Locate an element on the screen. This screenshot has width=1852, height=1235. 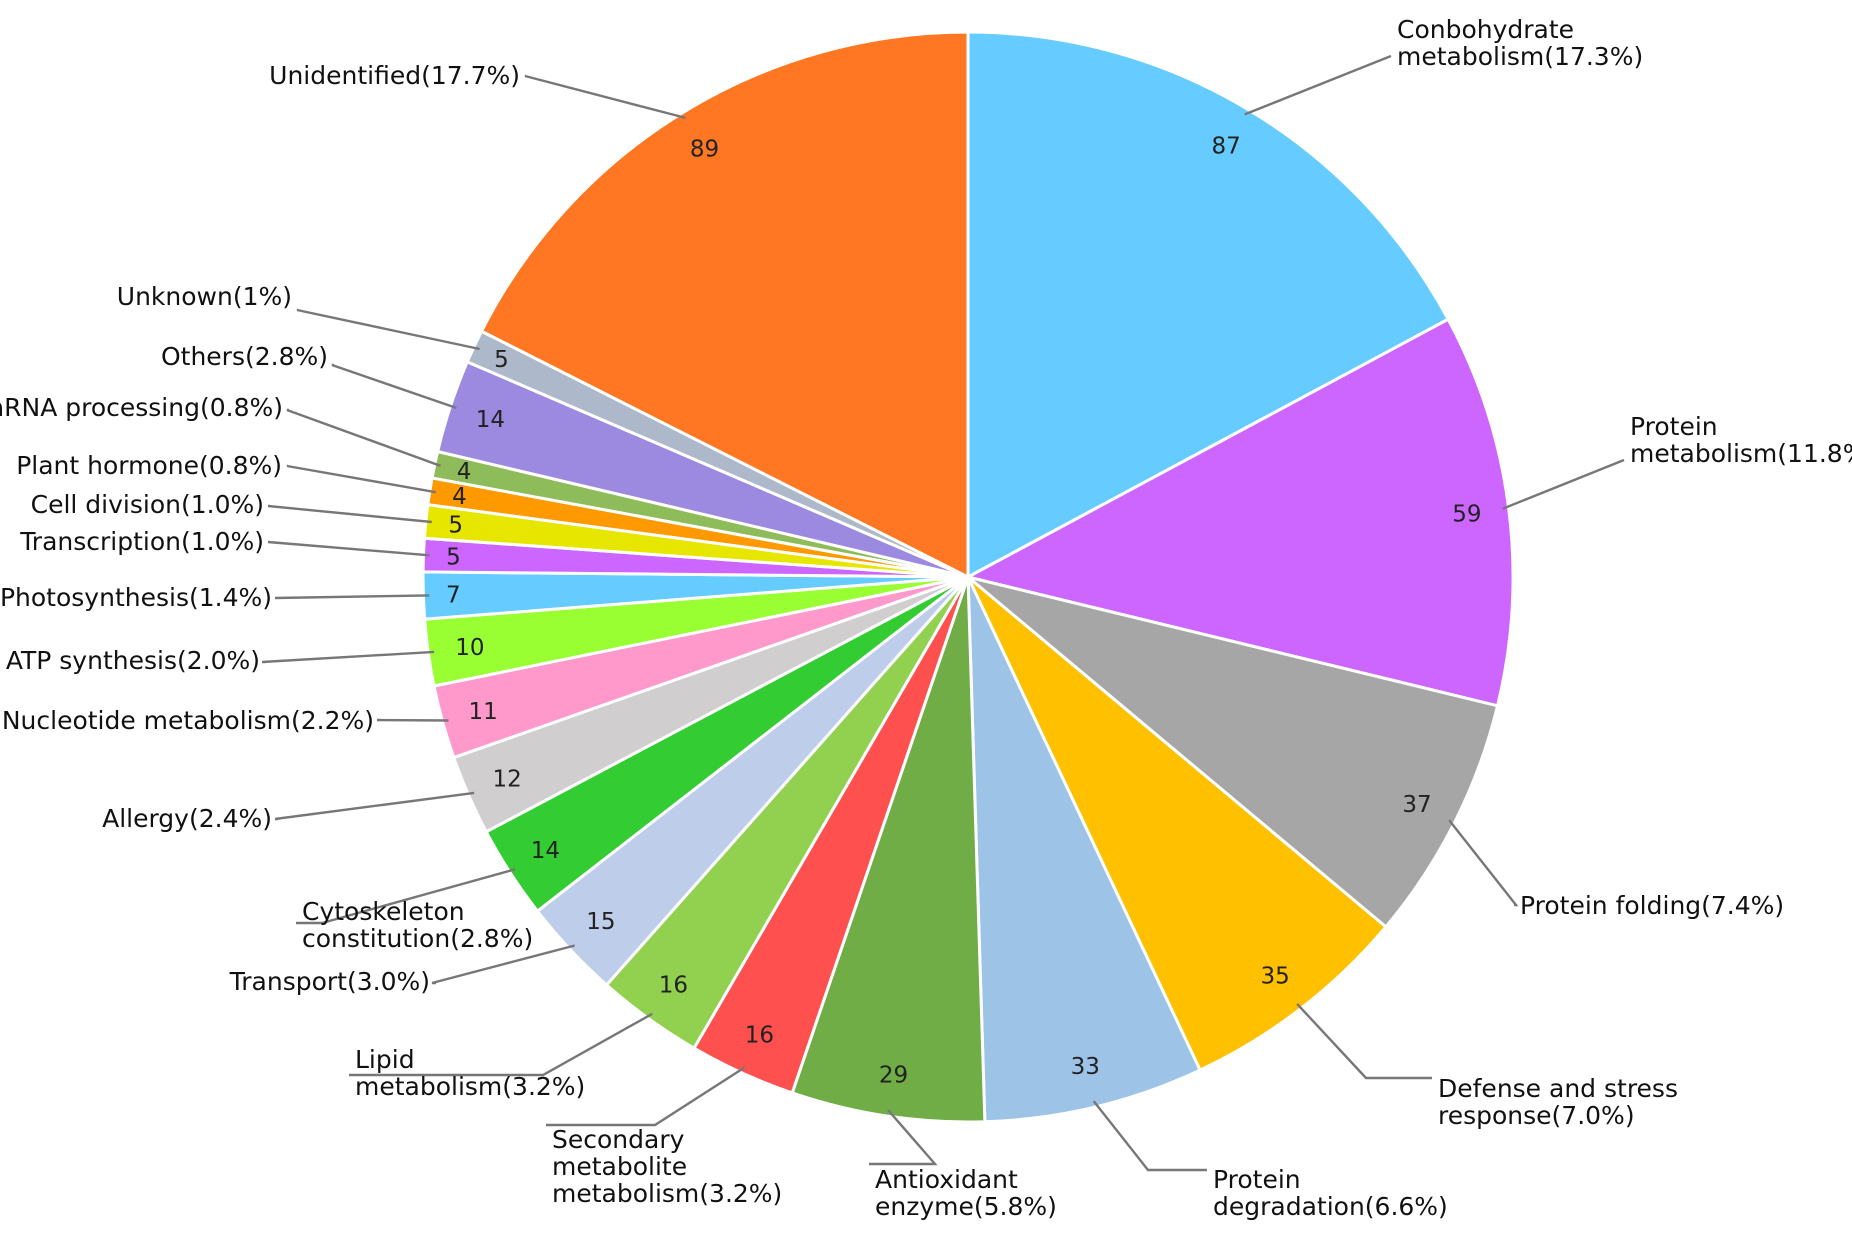
slice-value-label: 12 is located at coordinates (506, 780).